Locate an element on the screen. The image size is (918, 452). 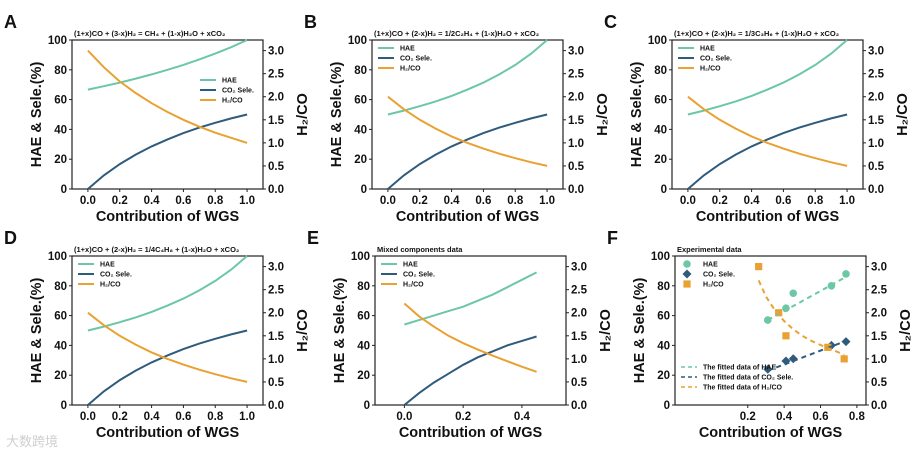
panel-label: A is located at coordinates (10, 22).